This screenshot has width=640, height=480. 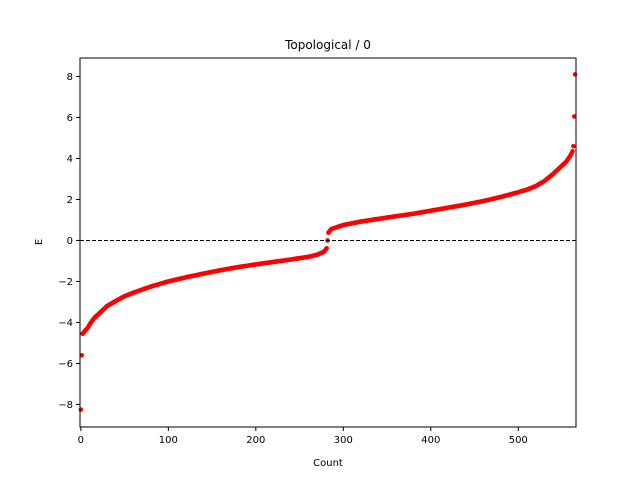 What do you see at coordinates (70, 159) in the screenshot?
I see `y-tick-label: 4` at bounding box center [70, 159].